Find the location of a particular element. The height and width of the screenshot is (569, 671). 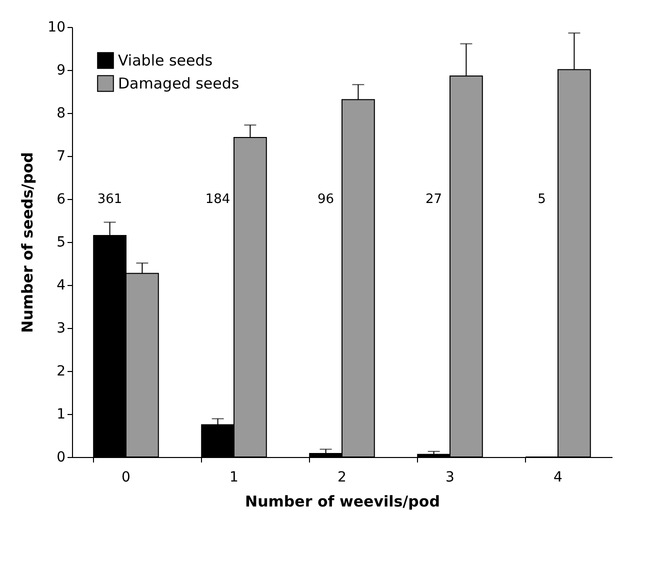

y-tick-label: 4 is located at coordinates (61, 286).